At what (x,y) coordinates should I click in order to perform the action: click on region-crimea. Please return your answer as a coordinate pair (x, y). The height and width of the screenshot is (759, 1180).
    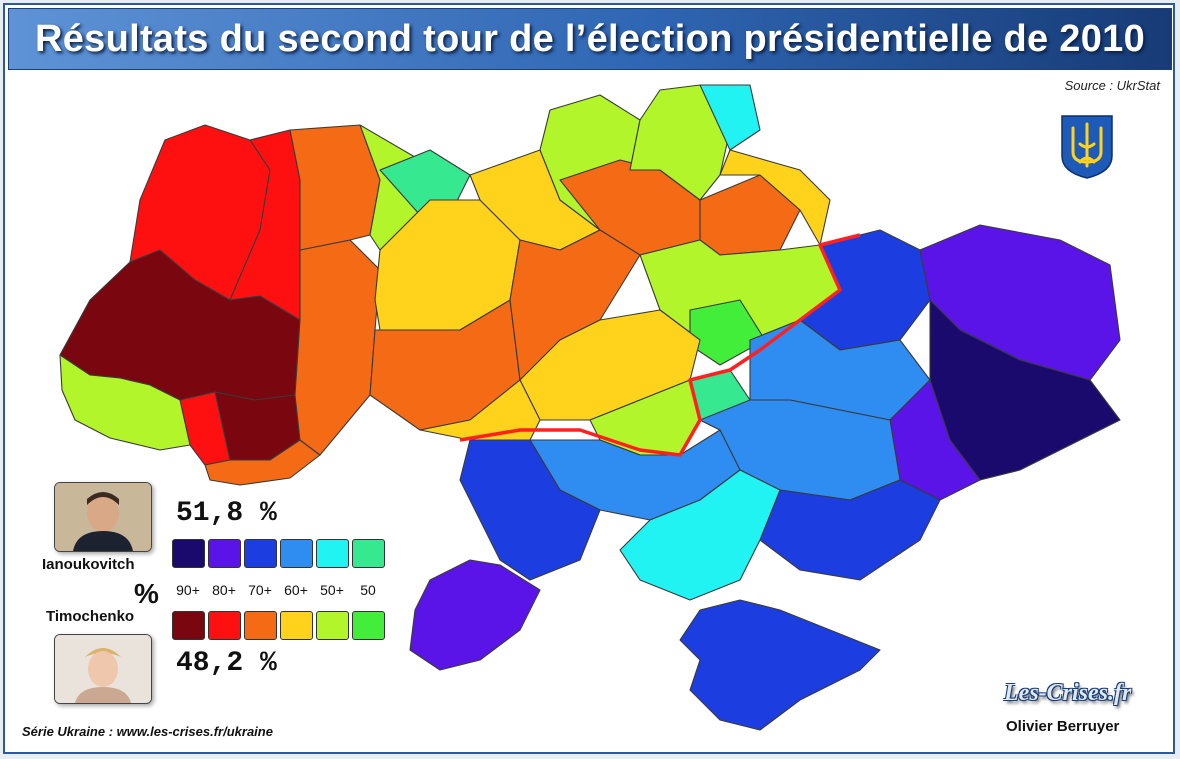
    Looking at the image, I should click on (780, 665).